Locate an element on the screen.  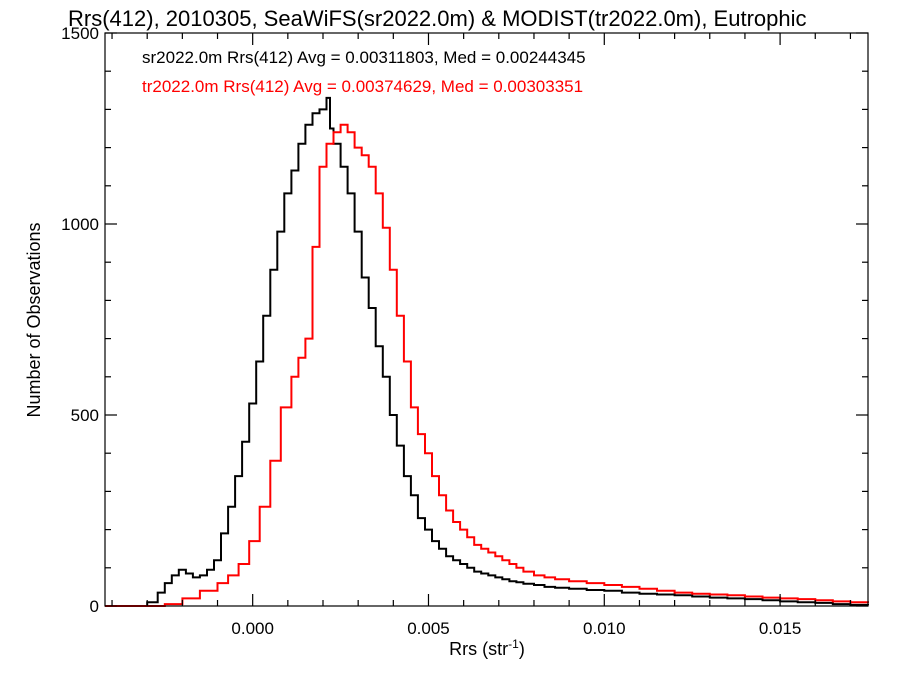
y-tick-label: 500 is located at coordinates (85, 415).